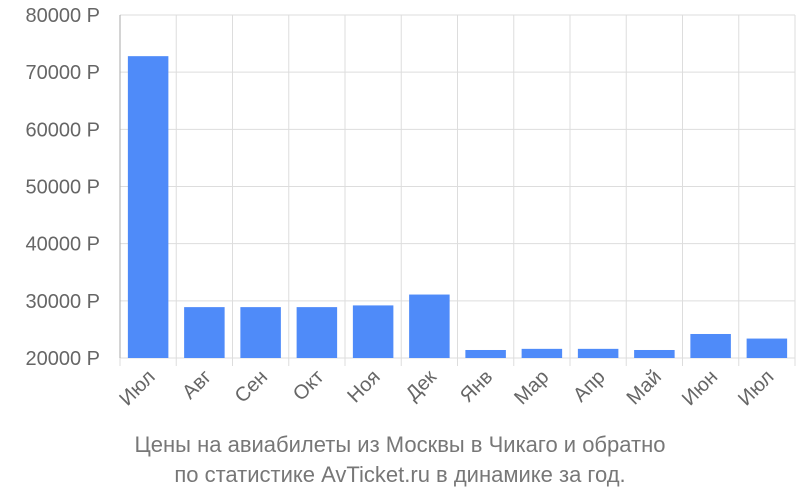 This screenshot has width=800, height=500. Describe the element at coordinates (531, 387) in the screenshot. I see `x-tick-label: Мар` at that location.